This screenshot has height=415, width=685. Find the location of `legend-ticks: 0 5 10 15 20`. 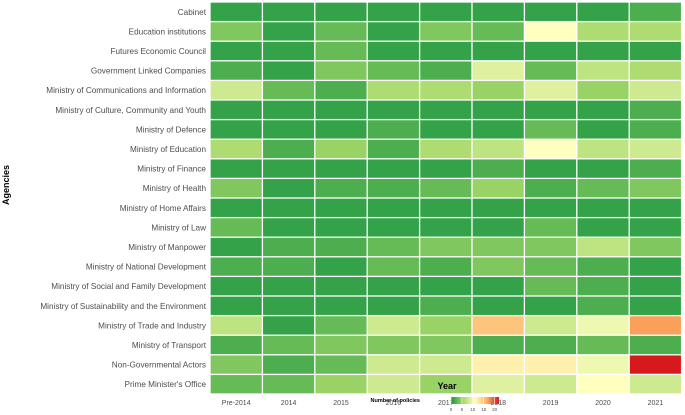

legend-ticks: 0 5 10 15 20 is located at coordinates (474, 404).